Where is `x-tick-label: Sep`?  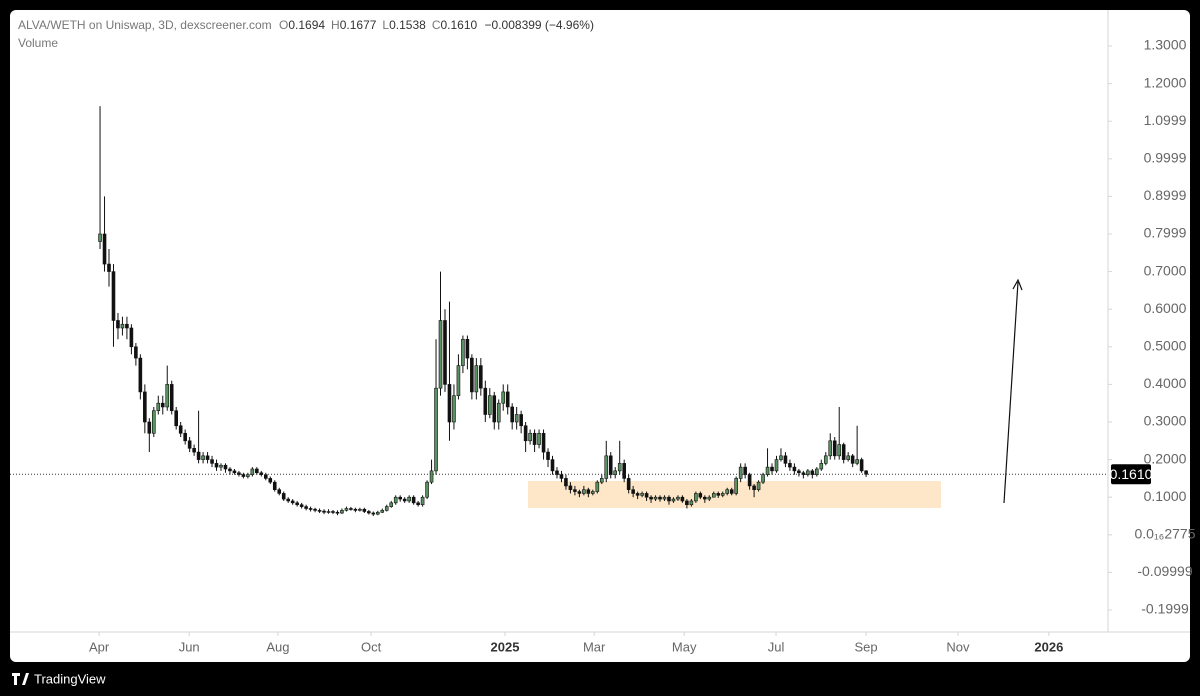
x-tick-label: Sep is located at coordinates (866, 646).